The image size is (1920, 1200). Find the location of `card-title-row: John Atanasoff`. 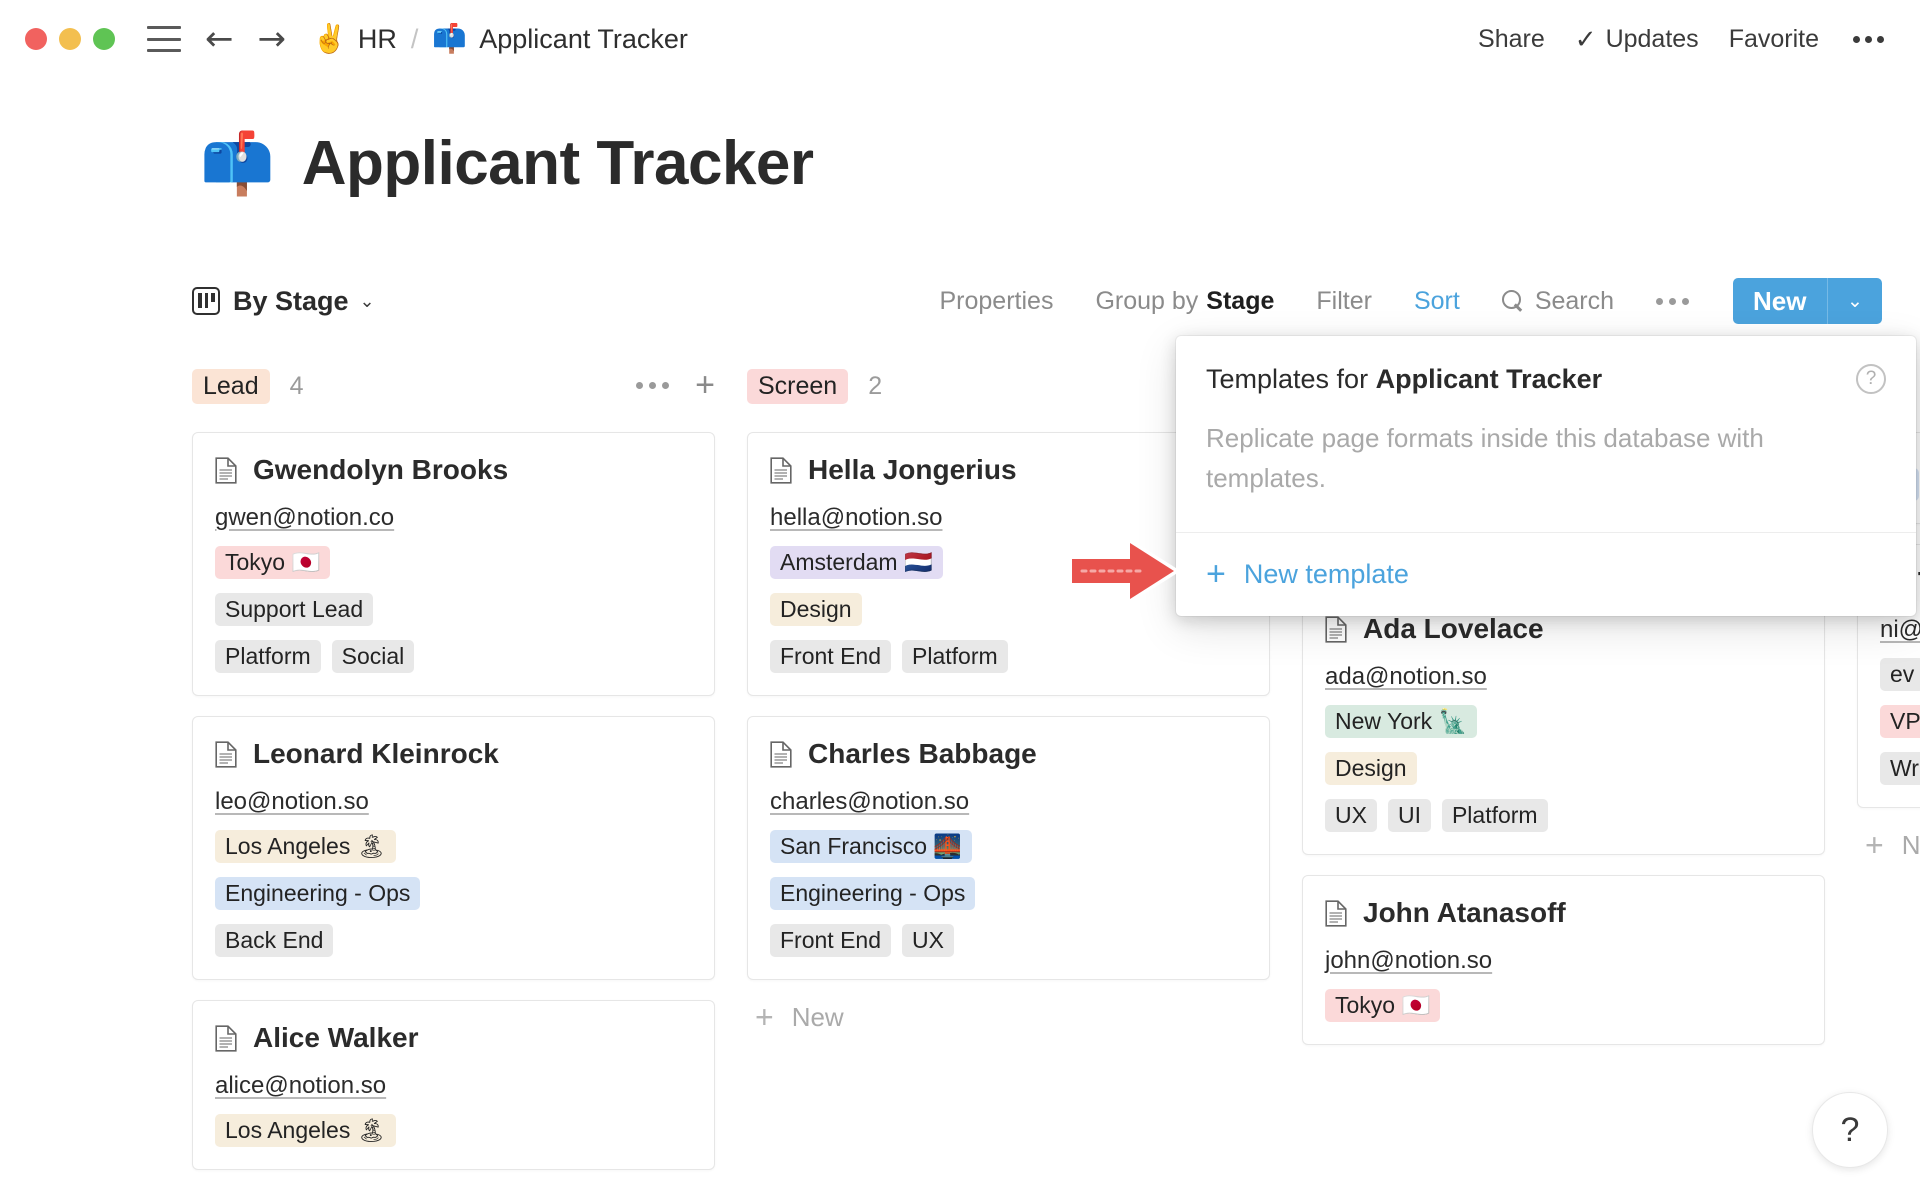

card-title-row: John Atanasoff is located at coordinates (1563, 913).